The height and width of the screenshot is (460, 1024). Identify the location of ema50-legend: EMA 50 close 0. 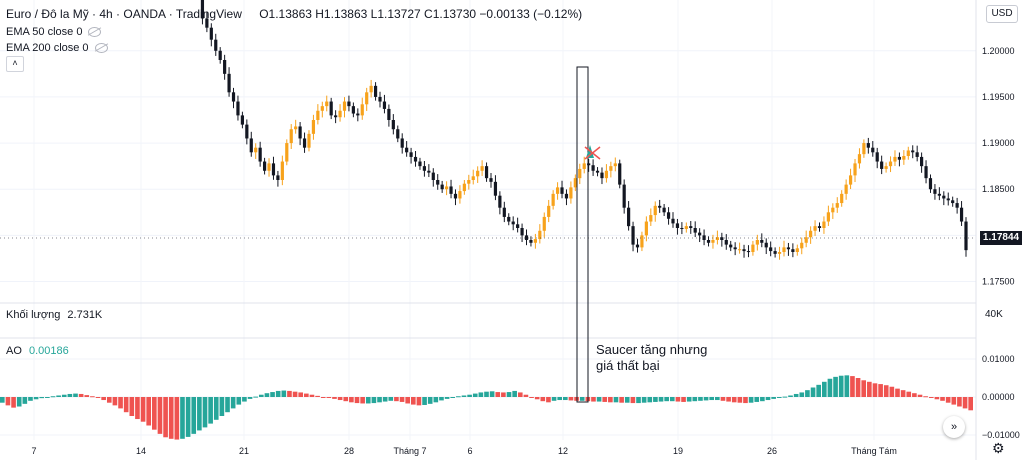
(54, 32).